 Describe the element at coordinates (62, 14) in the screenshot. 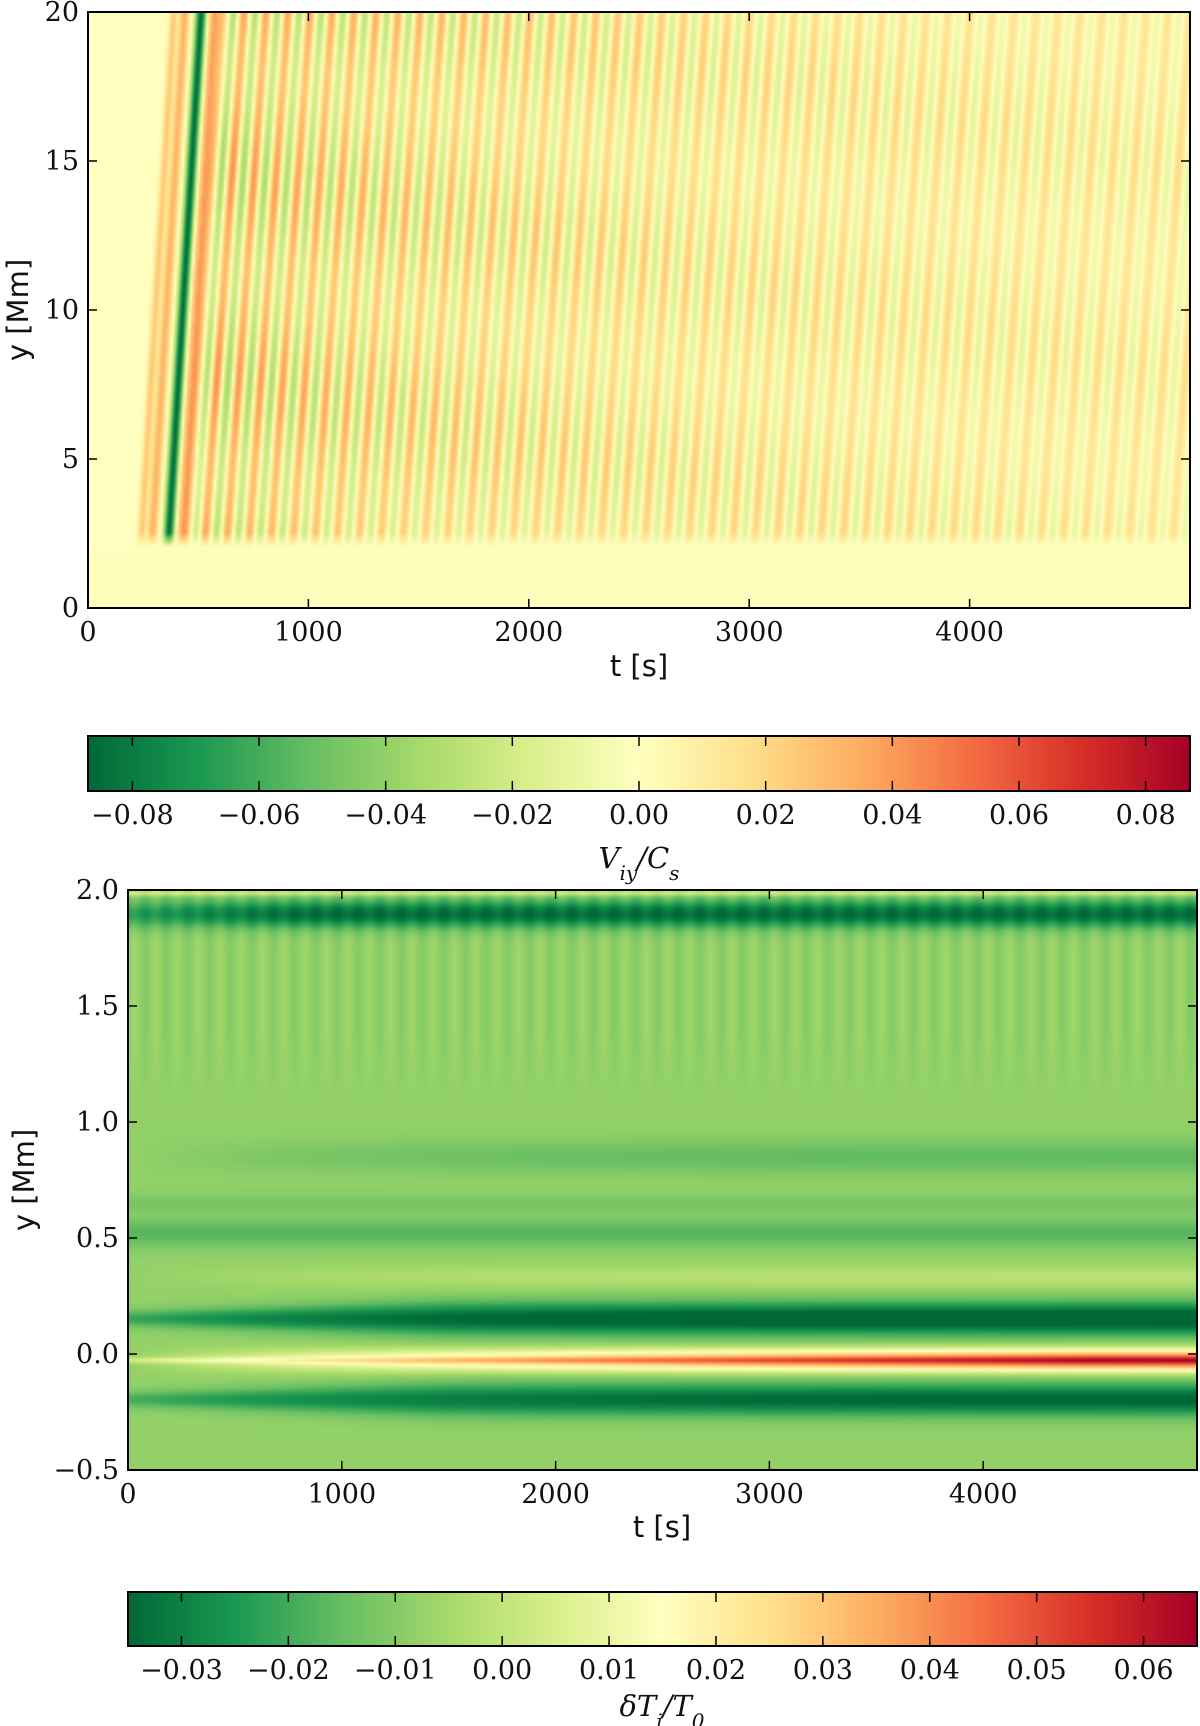

I see `y-tick-label: 20` at that location.